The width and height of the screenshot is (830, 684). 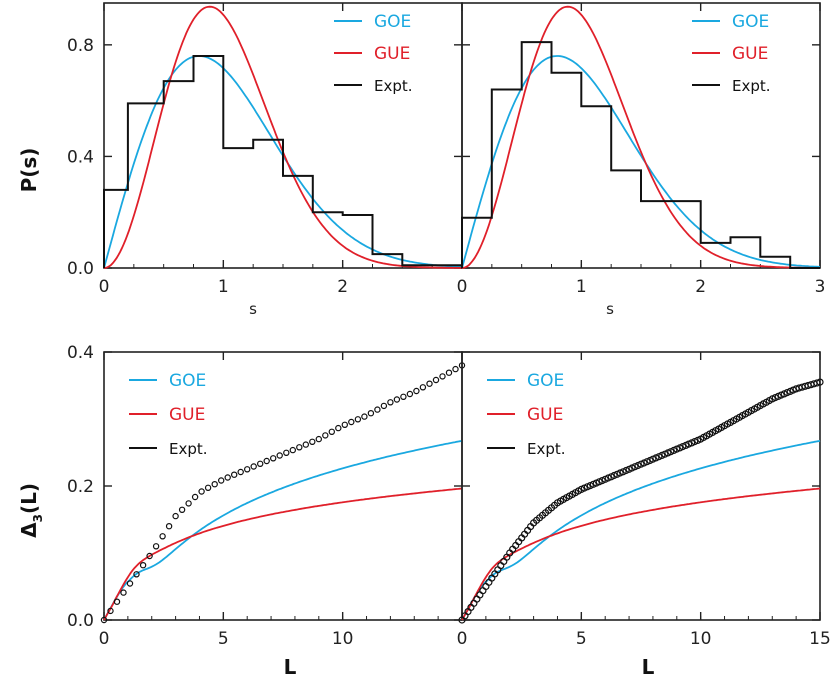 What do you see at coordinates (104, 639) in the screenshot?
I see `delta-left-xtick-label: 0` at bounding box center [104, 639].